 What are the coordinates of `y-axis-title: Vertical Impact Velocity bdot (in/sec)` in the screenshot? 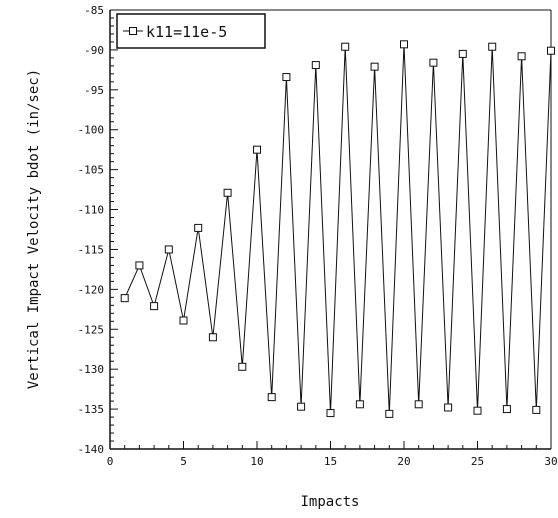 It's located at (34, 229).